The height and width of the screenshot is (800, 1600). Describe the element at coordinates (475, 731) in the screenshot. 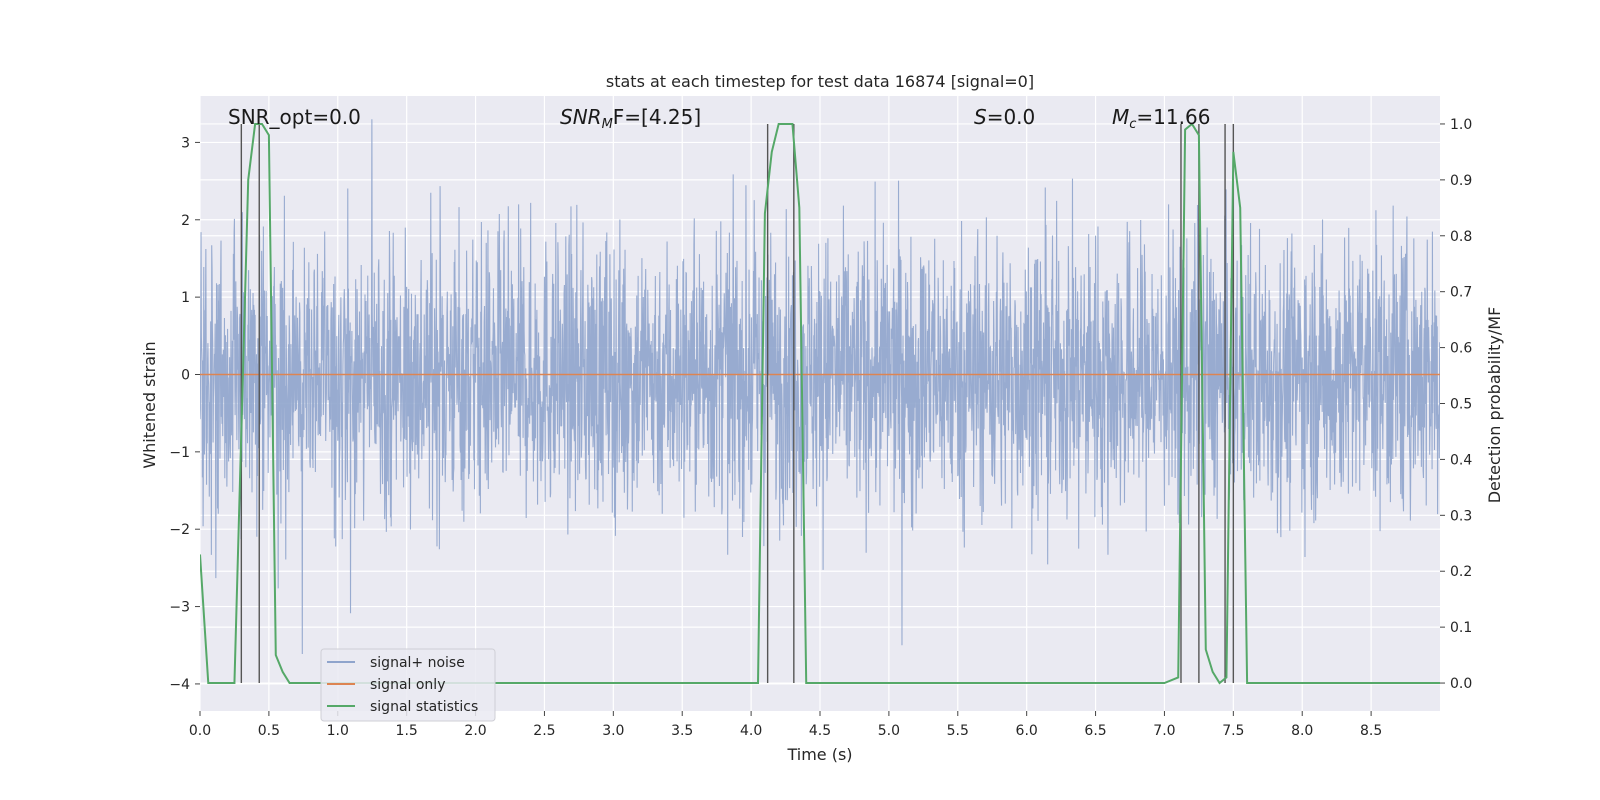

I see `x-tick-label: 2.0` at that location.